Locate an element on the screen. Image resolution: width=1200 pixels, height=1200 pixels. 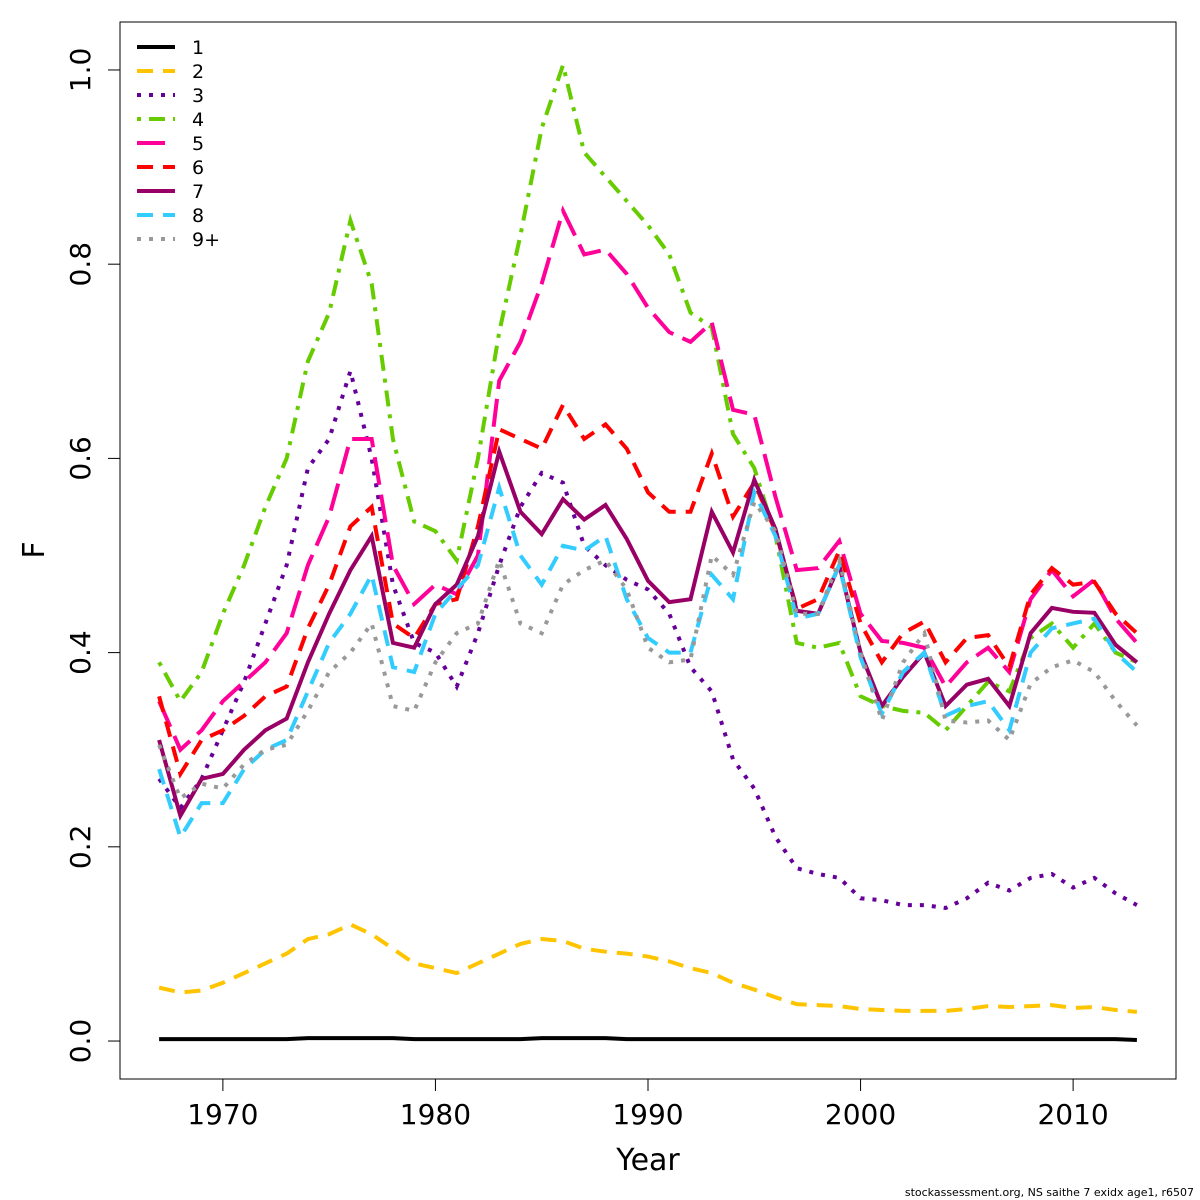
x-tick-label: 1980 is located at coordinates (435, 1114).